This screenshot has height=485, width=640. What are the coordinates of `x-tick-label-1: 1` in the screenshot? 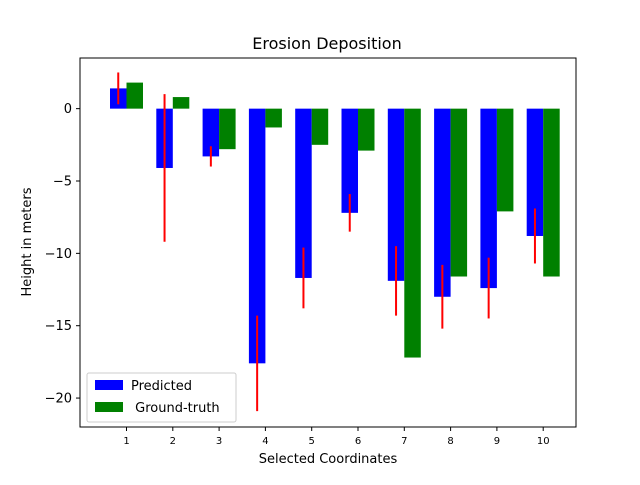 It's located at (126, 441).